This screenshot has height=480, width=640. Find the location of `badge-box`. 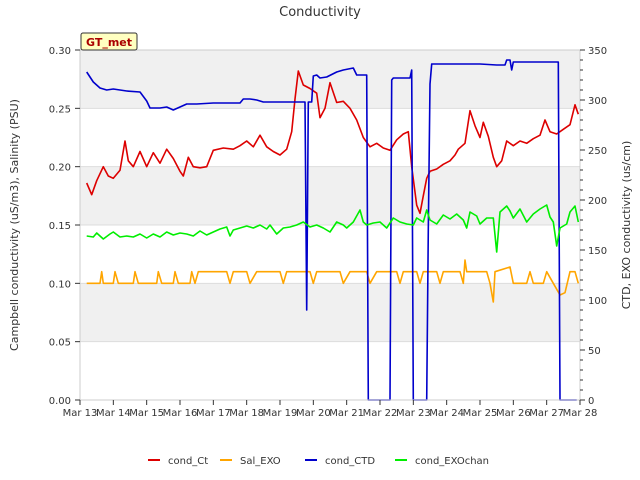

badge-box is located at coordinates (109, 41).